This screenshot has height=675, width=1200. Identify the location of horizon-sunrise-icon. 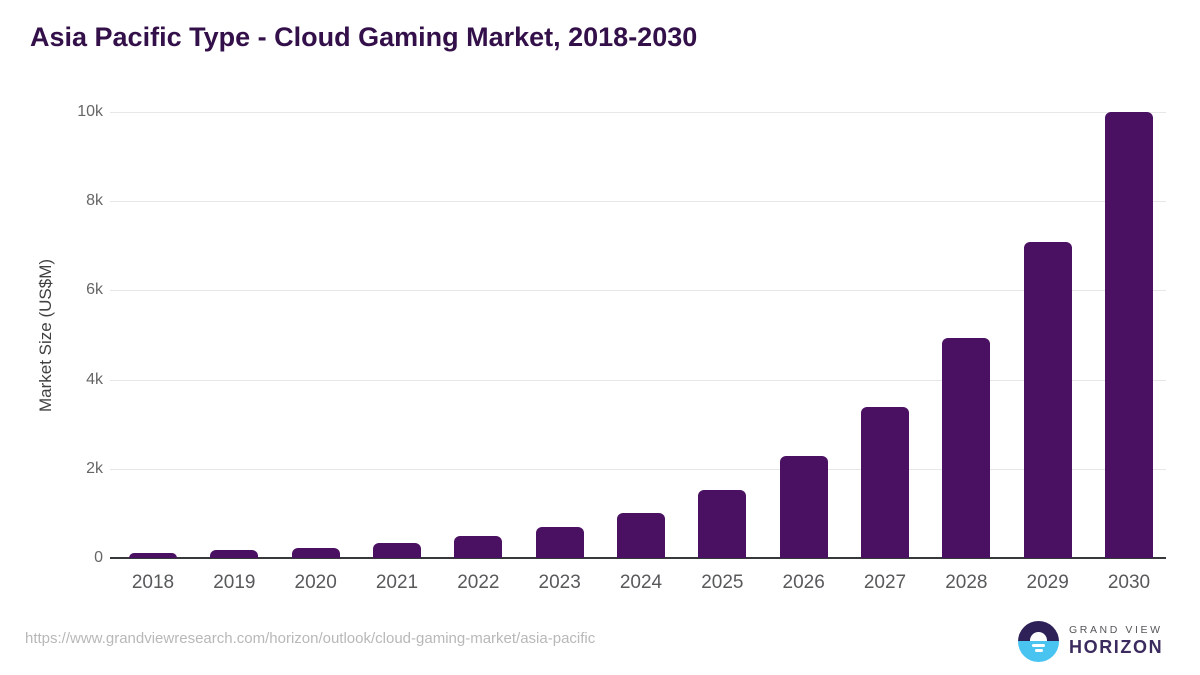
(1038, 641).